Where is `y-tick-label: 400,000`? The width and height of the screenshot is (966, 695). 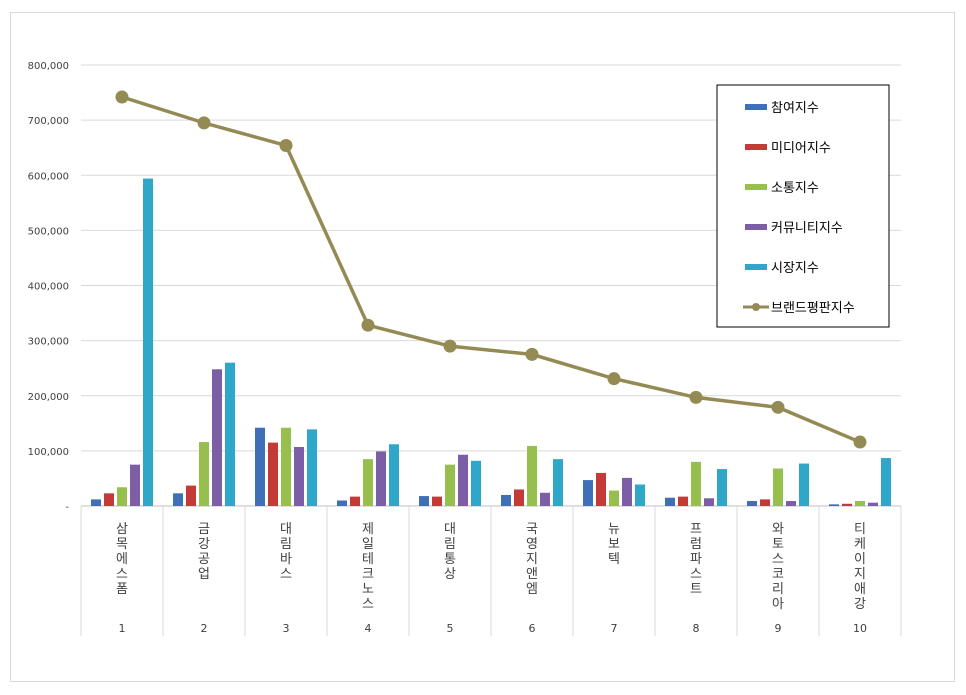
y-tick-label: 400,000 is located at coordinates (48, 287).